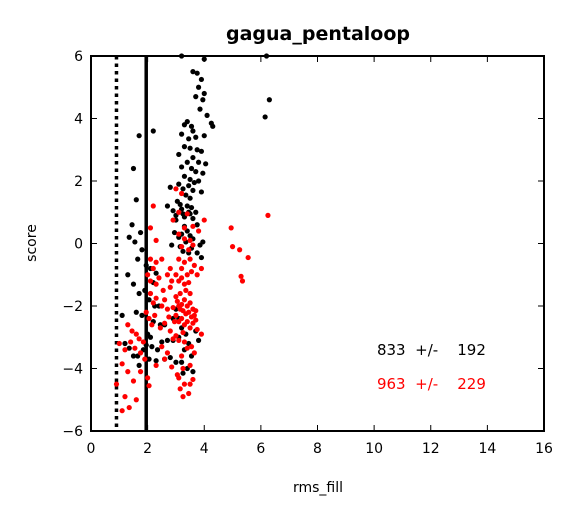  Describe the element at coordinates (72, 370) in the screenshot. I see `y-tick-label: −4` at that location.